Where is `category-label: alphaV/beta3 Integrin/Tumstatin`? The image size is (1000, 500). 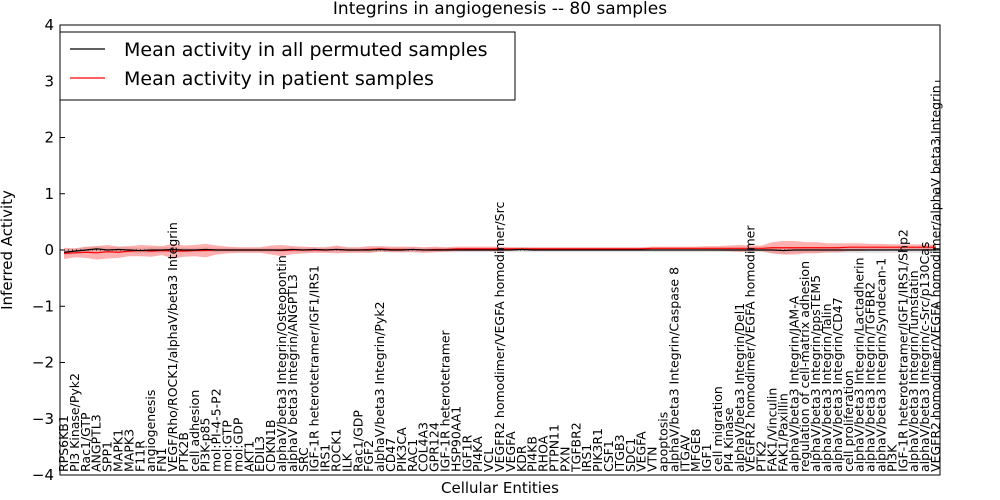 category-label: alphaV/beta3 Integrin/Tumstatin is located at coordinates (913, 371).